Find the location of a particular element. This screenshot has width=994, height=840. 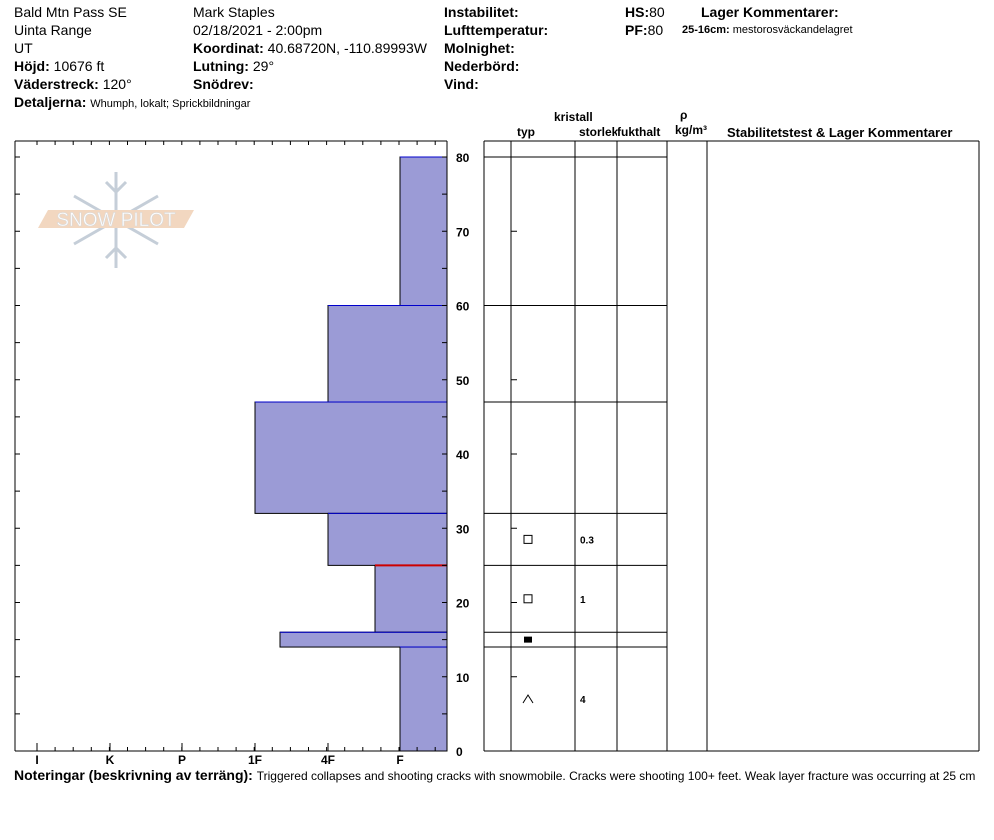

y-tick-label: 30 is located at coordinates (463, 529).